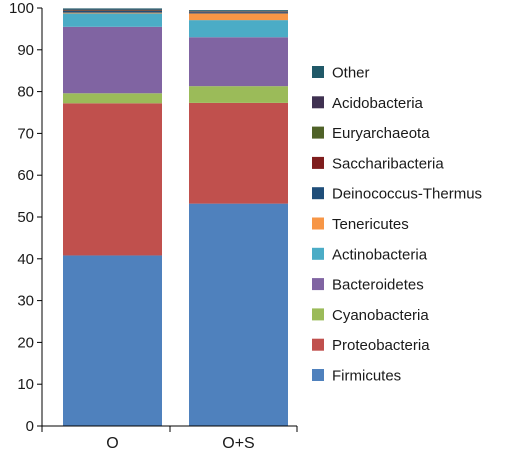 Image resolution: width=510 pixels, height=458 pixels. I want to click on legend-item: Euryarchaeota, so click(371, 133).